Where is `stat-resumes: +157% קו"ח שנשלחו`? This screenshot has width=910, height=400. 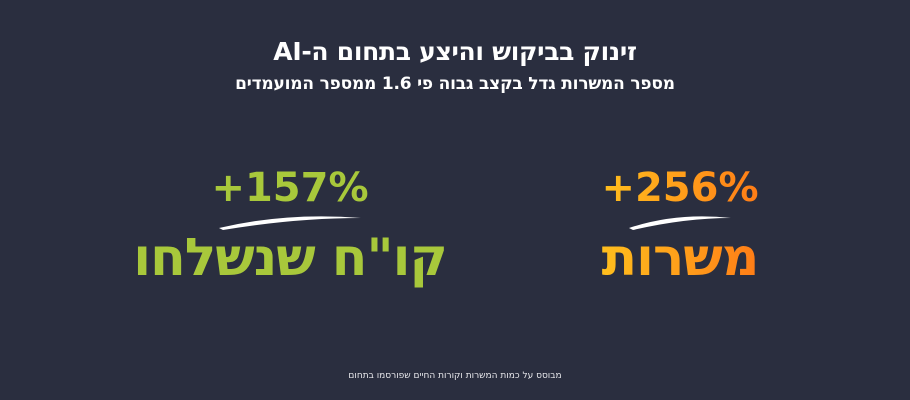 stat-resumes: +157% קו"ח שנשלחו is located at coordinates (290, 226).